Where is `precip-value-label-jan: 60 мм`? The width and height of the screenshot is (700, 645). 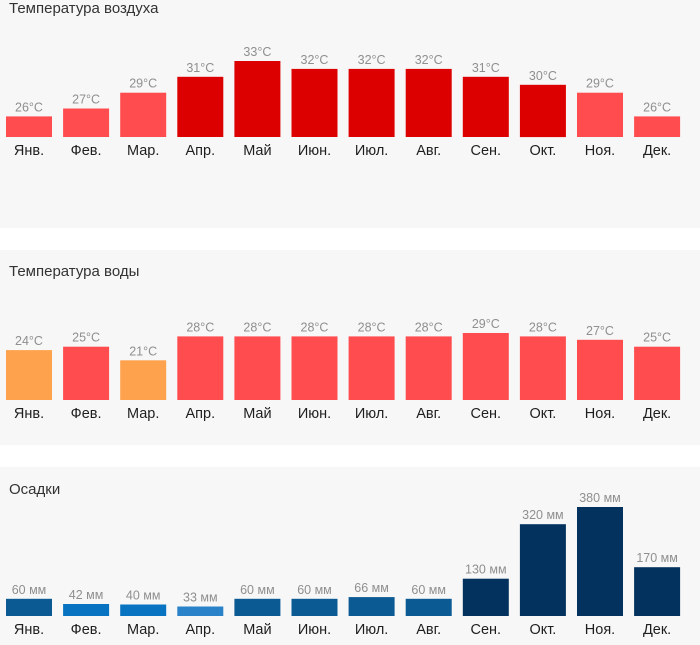 precip-value-label-jan: 60 мм is located at coordinates (29, 590).